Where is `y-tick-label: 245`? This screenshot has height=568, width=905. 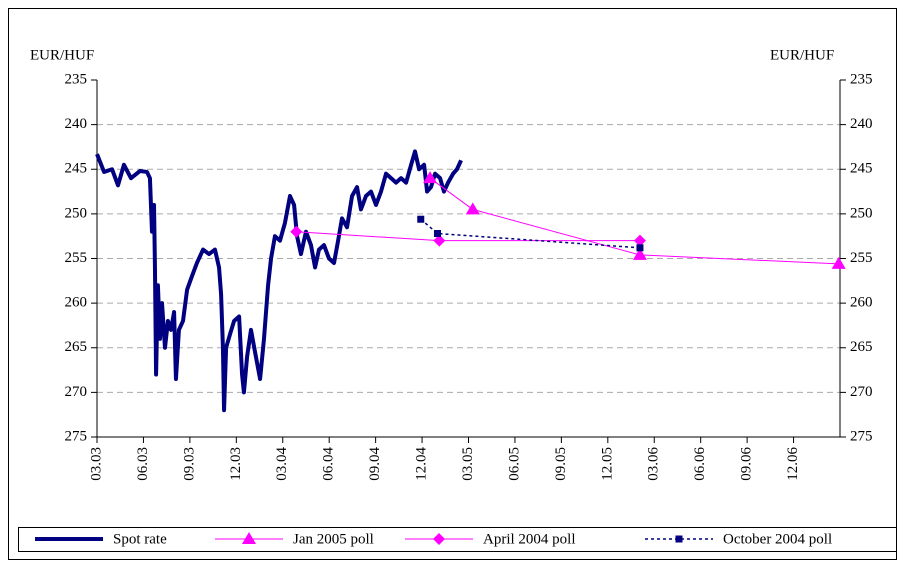
y-tick-label: 245 is located at coordinates (76, 169).